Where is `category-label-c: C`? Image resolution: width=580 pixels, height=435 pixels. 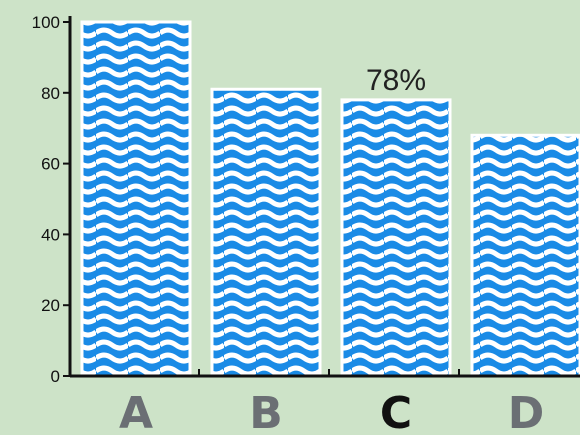
category-label-c: C is located at coordinates (396, 411).